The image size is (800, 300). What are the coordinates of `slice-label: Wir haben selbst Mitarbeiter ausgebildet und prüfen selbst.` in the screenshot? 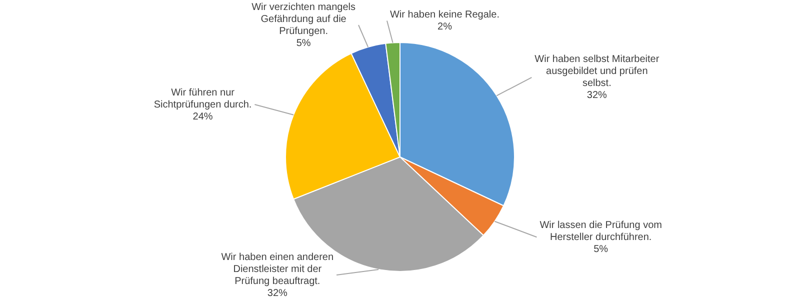 It's located at (597, 72).